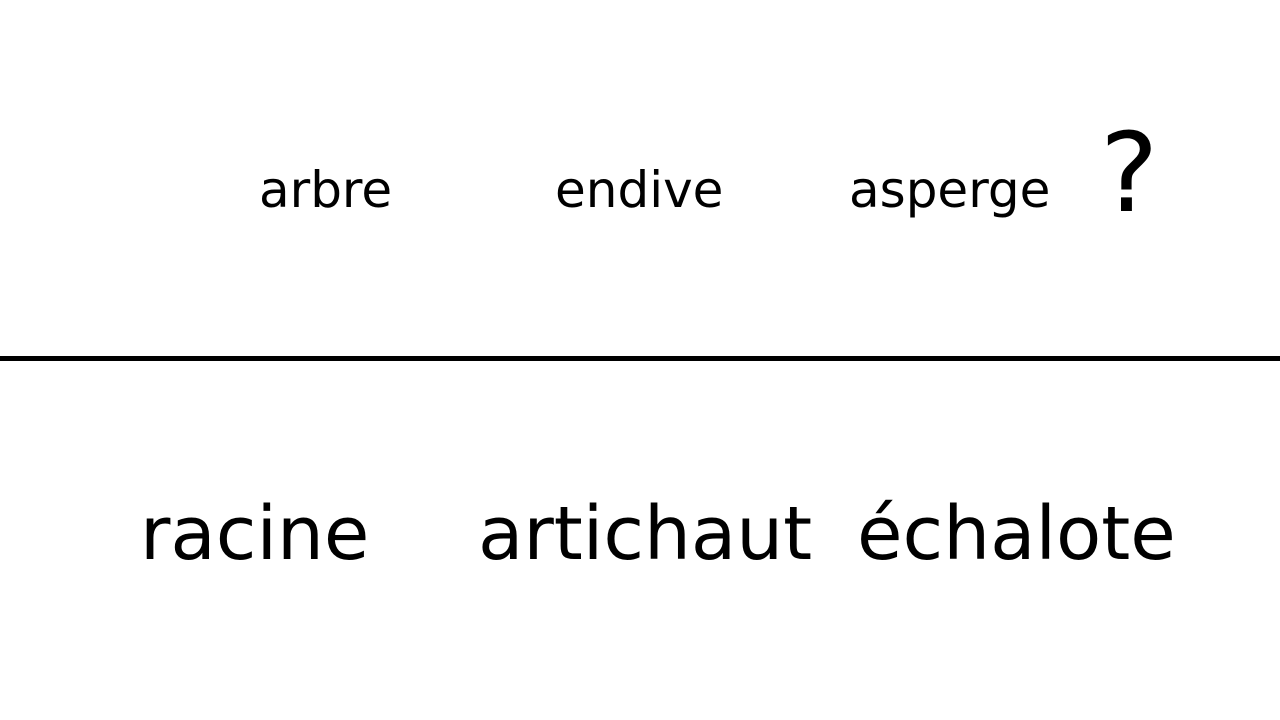  I want to click on divider-line, so click(640, 358).